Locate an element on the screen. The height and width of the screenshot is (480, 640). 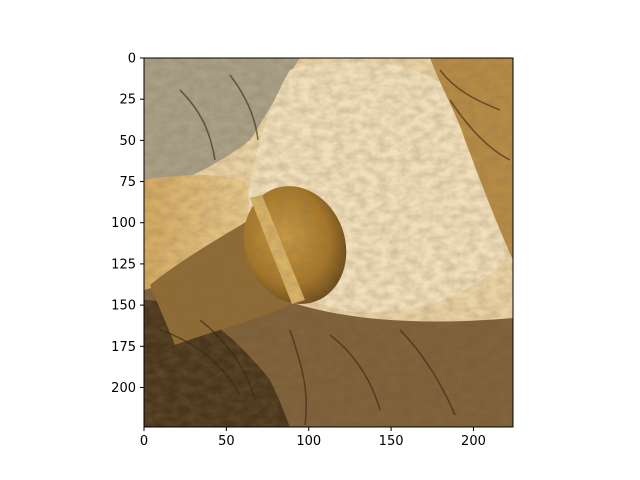
y-tick-label: 100 is located at coordinates (123, 223).